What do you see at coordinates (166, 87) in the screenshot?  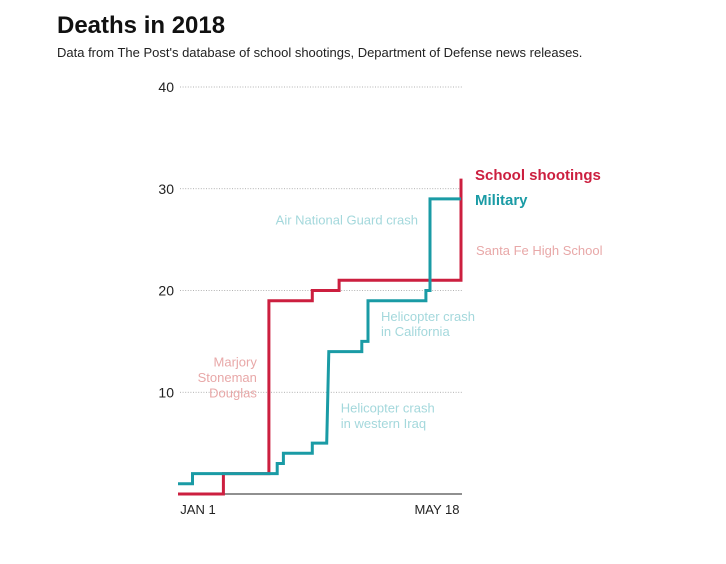 I see `y-tick-label: 40` at bounding box center [166, 87].